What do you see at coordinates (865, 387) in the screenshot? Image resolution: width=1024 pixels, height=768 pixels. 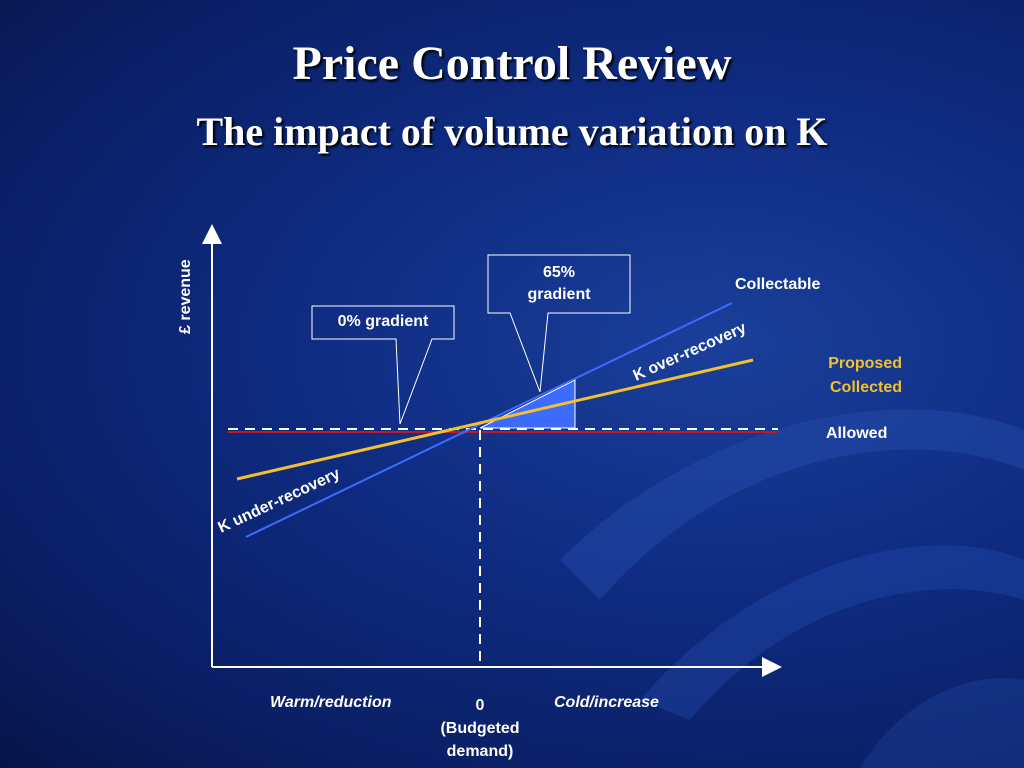 I see `proposed-label-line2: Collected` at bounding box center [865, 387].